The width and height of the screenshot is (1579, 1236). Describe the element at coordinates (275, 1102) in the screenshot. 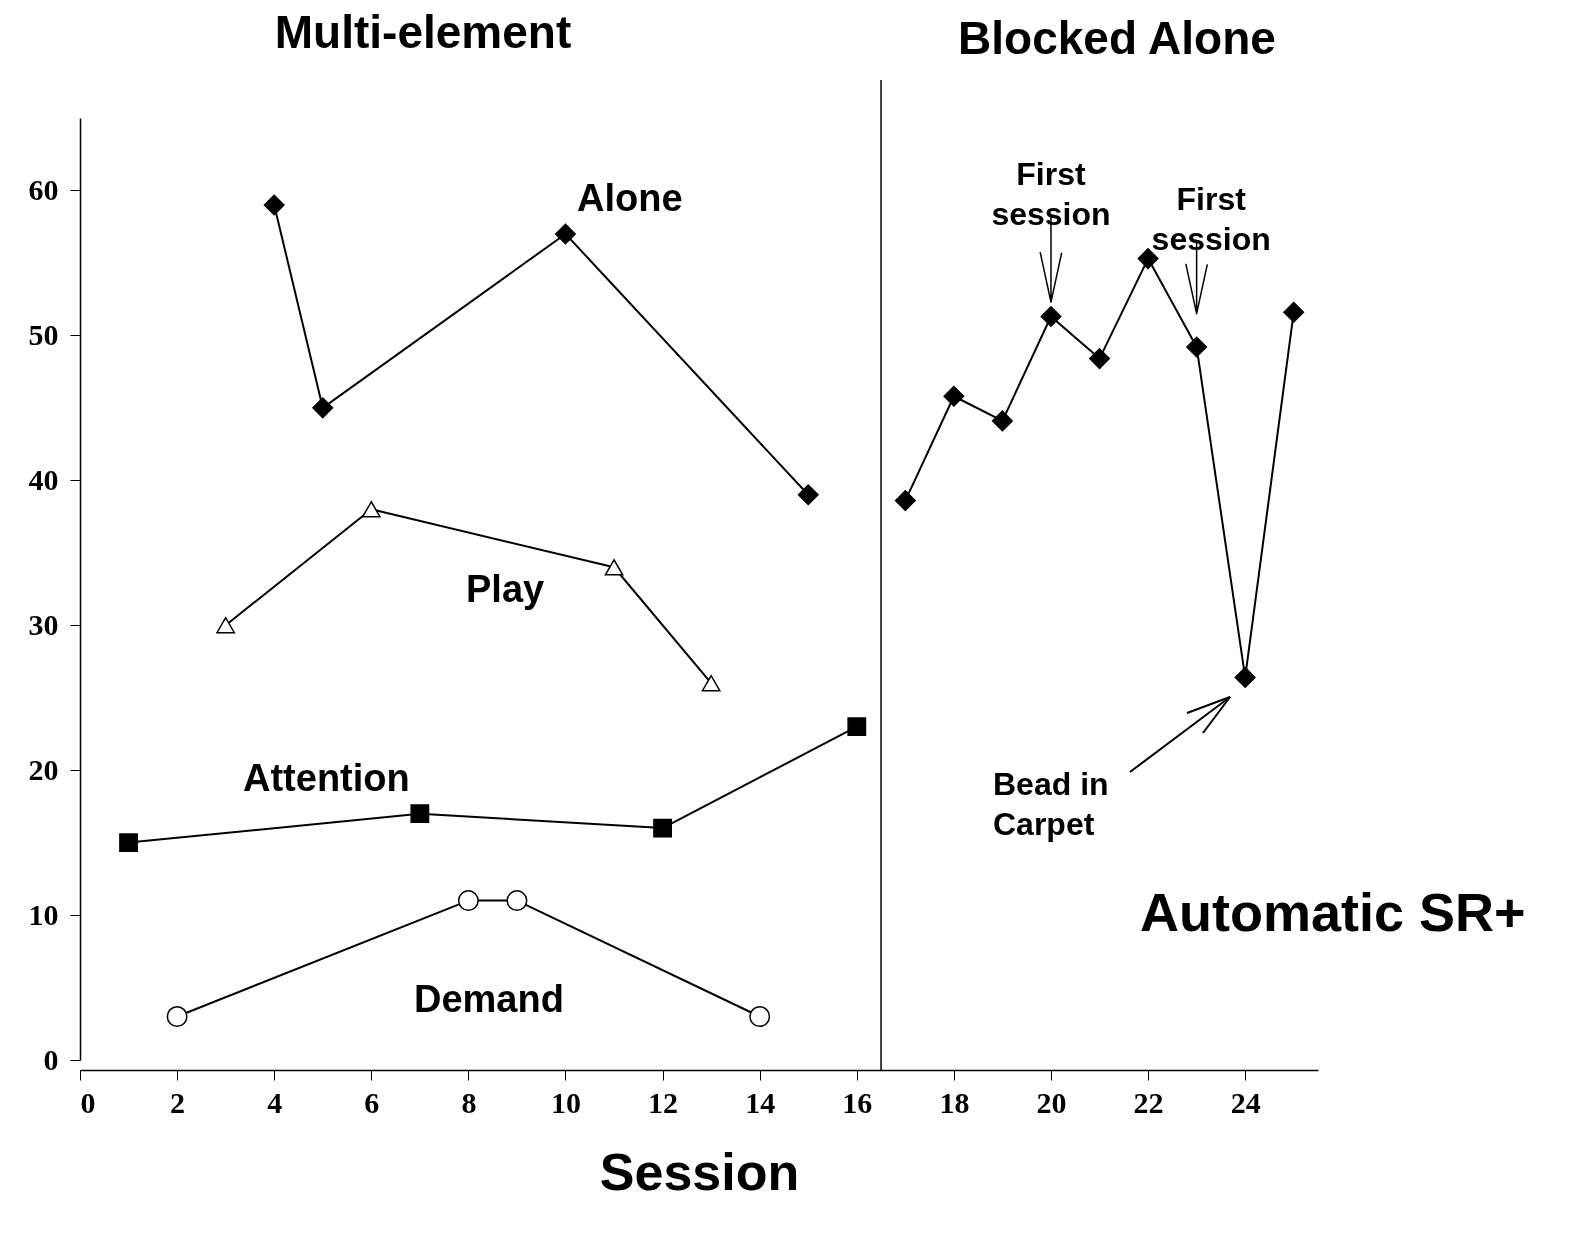

I see `x-tick-label: 4` at that location.